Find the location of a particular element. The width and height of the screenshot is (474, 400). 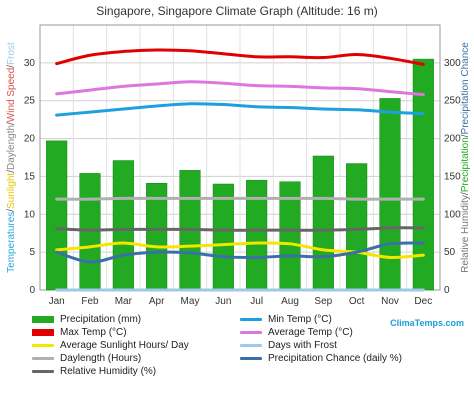

legend-item: Precipitation (mm) is located at coordinates (86, 319).